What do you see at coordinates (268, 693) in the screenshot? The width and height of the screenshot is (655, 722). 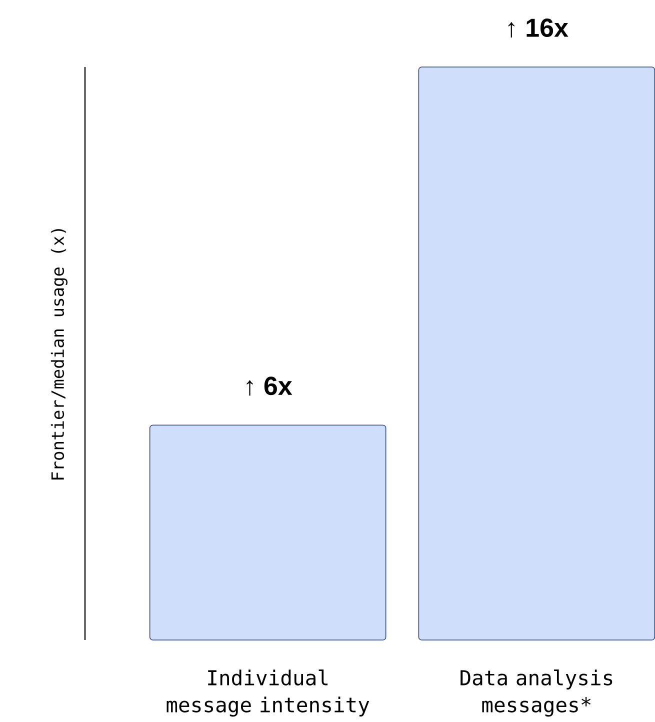 I see `x-tick-label: Individual message intensity` at bounding box center [268, 693].